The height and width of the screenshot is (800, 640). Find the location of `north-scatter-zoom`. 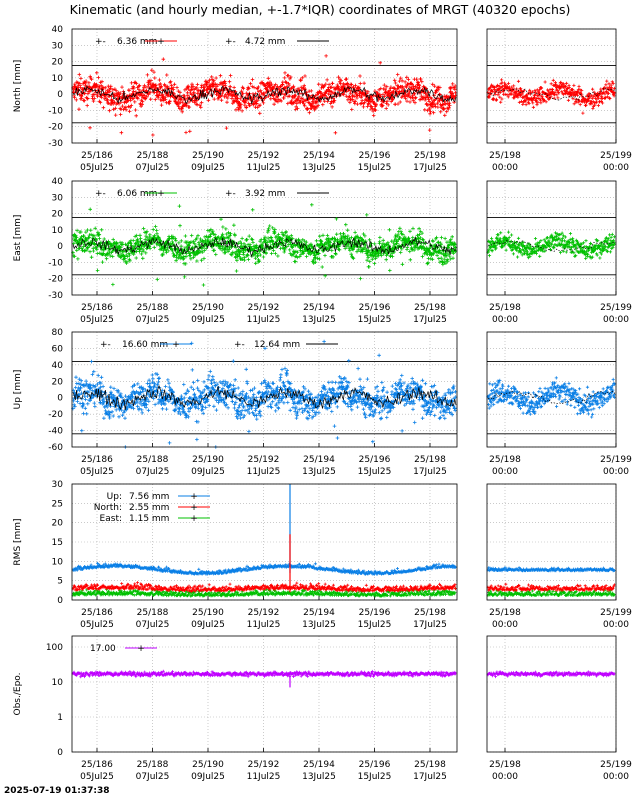

north-scatter-zoom is located at coordinates (551, 96).